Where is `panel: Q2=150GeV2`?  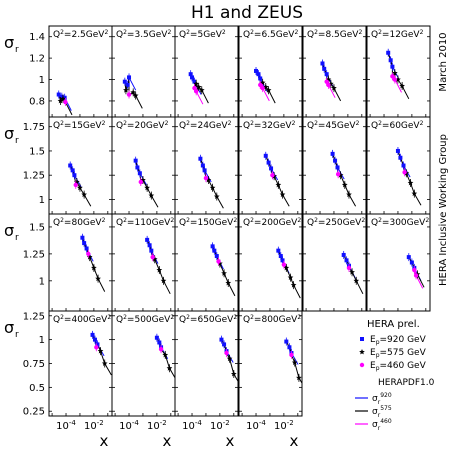 panel: Q2=150GeV2 is located at coordinates (206, 262).